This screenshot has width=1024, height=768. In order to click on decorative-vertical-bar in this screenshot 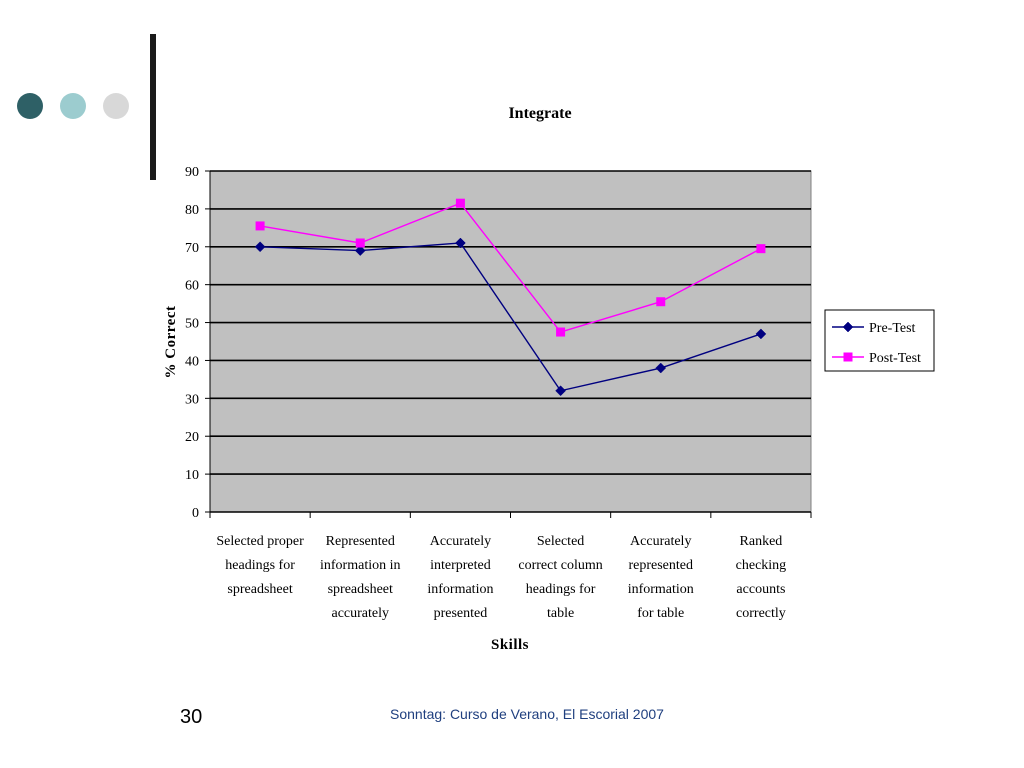, I will do `click(153, 107)`.